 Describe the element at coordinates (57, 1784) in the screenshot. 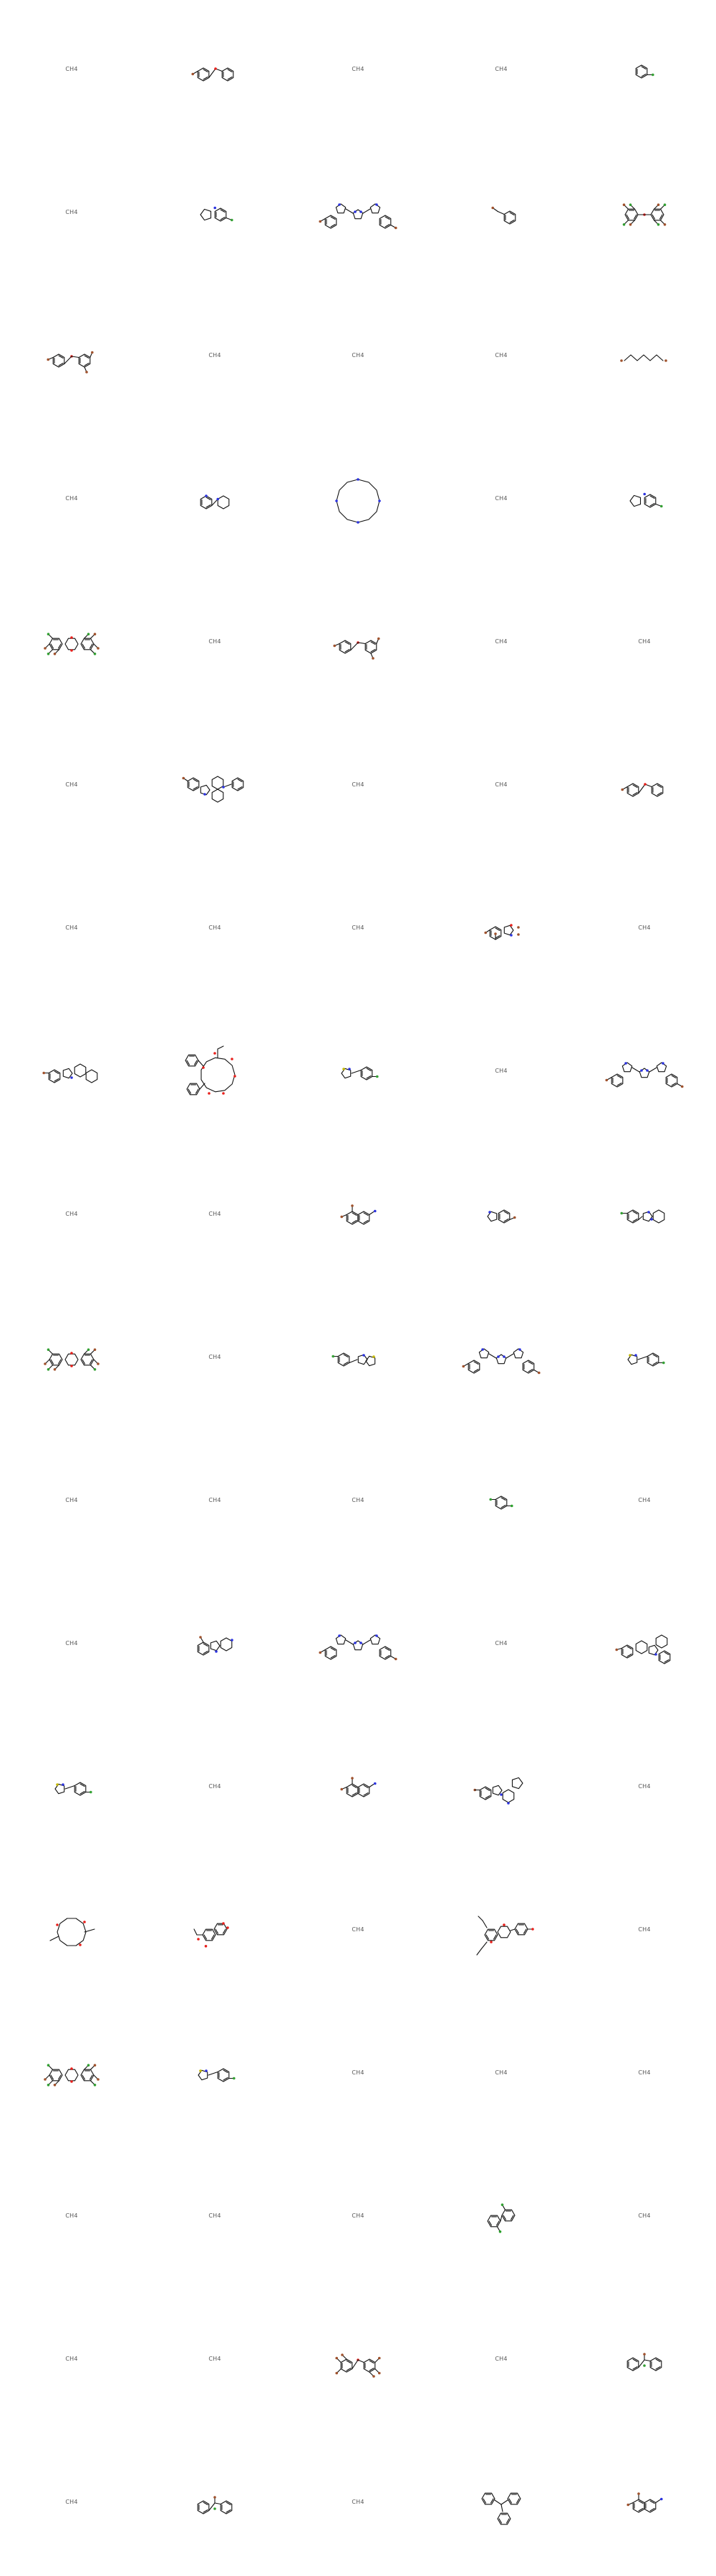

I see `heteroatom-s` at that location.